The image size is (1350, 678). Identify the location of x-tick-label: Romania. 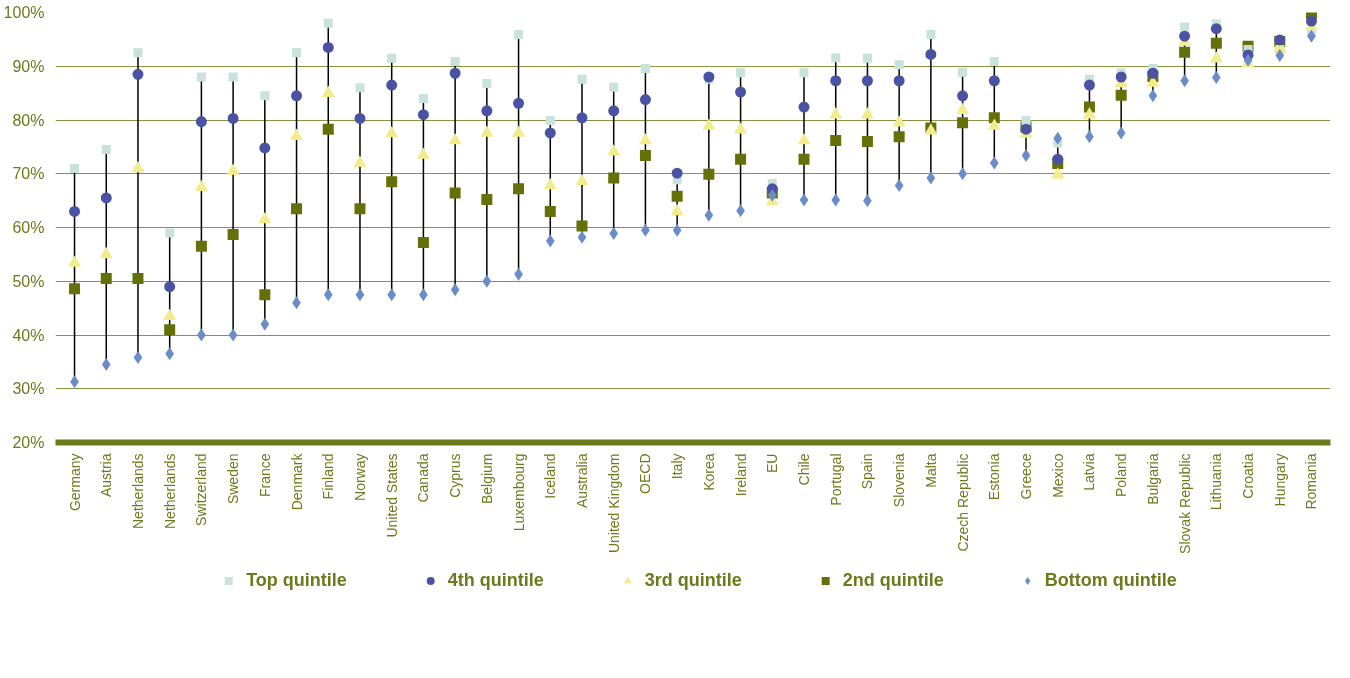
(1311, 481).